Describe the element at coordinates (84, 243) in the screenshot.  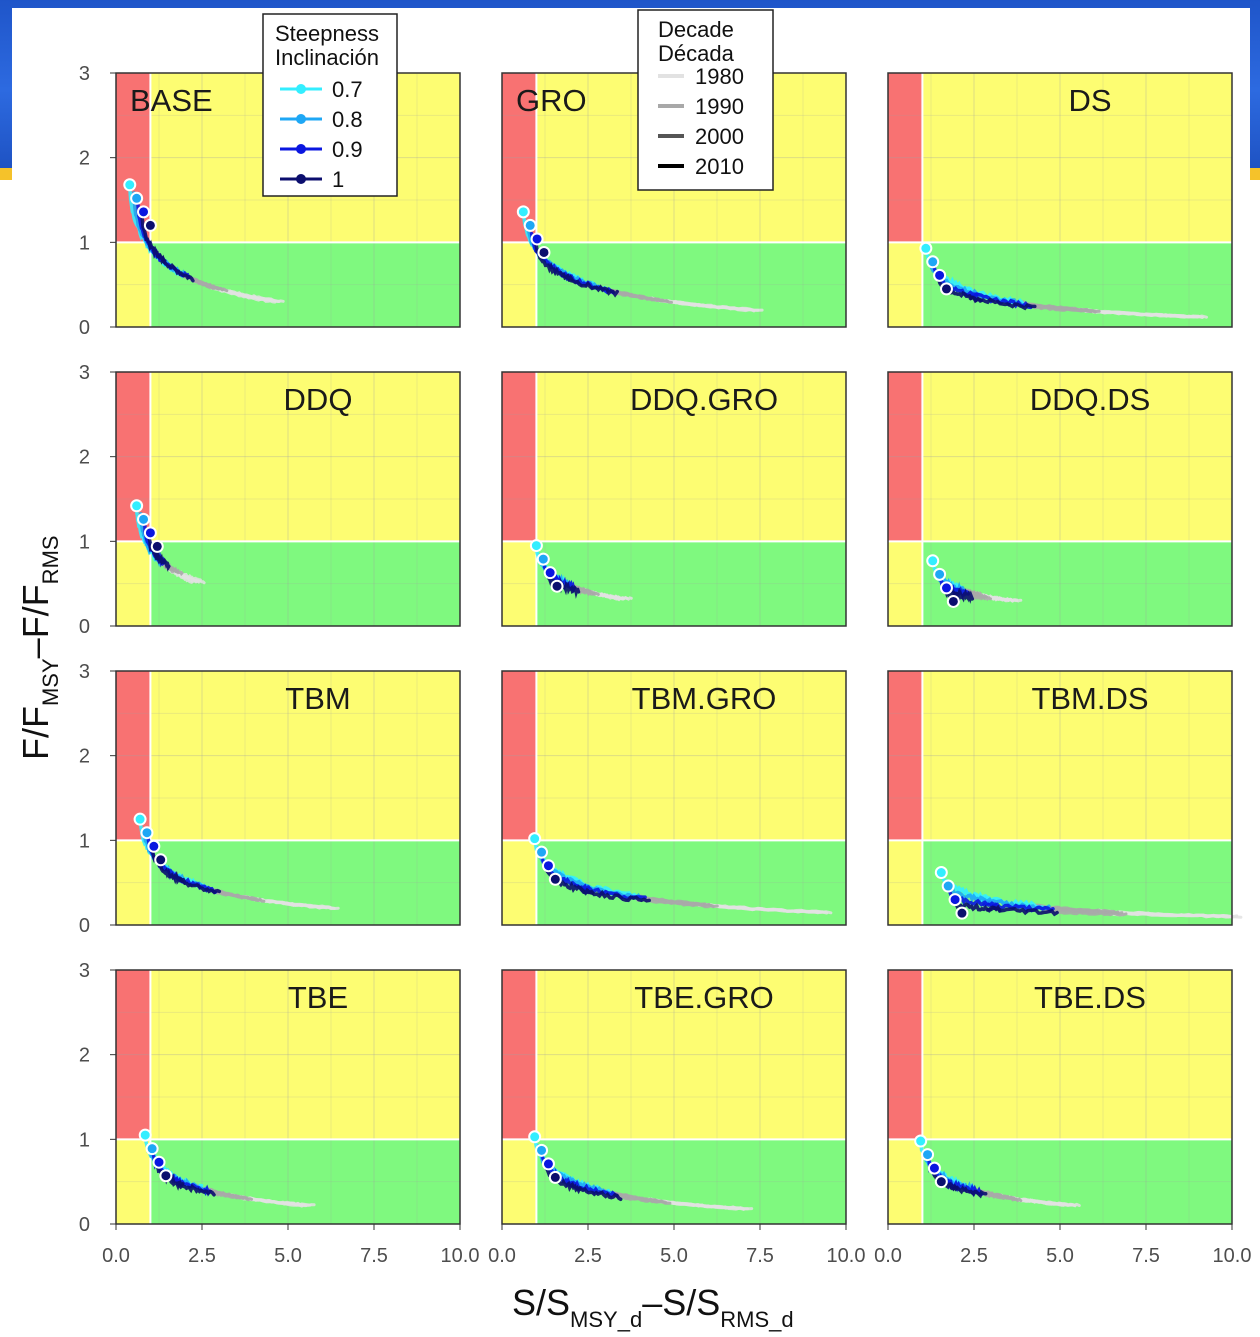
I see `y-tick-label: 1` at that location.